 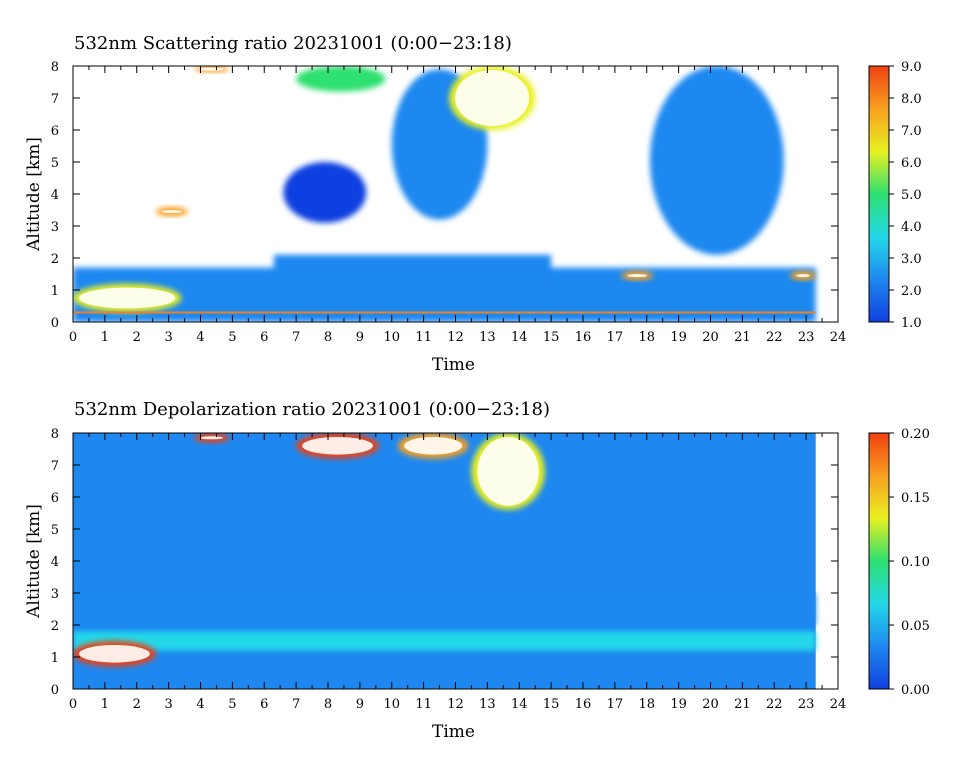 What do you see at coordinates (360, 337) in the screenshot?
I see `x-tick-label: 9` at bounding box center [360, 337].